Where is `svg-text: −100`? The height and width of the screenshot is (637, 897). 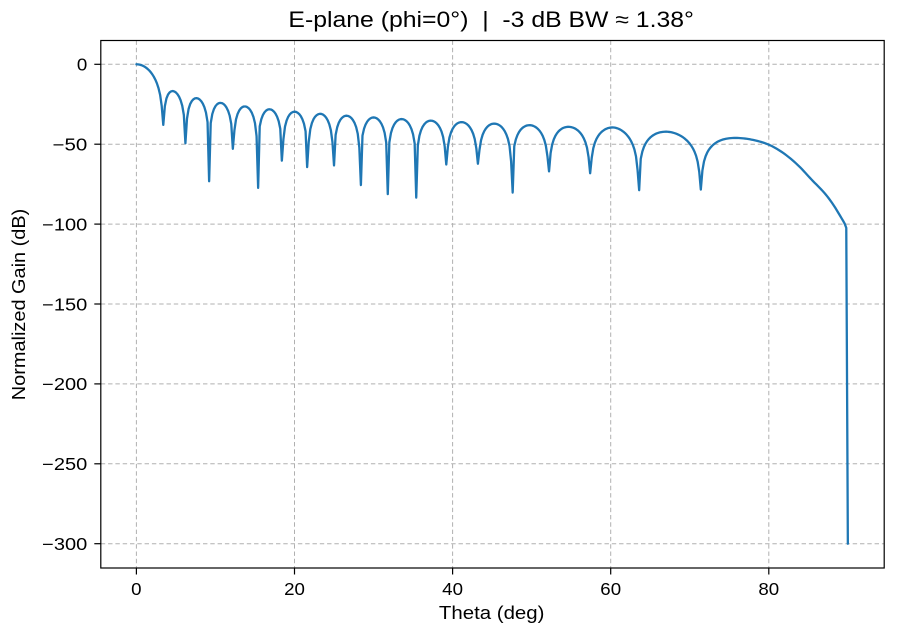 svg-text: −100 is located at coordinates (64, 224).